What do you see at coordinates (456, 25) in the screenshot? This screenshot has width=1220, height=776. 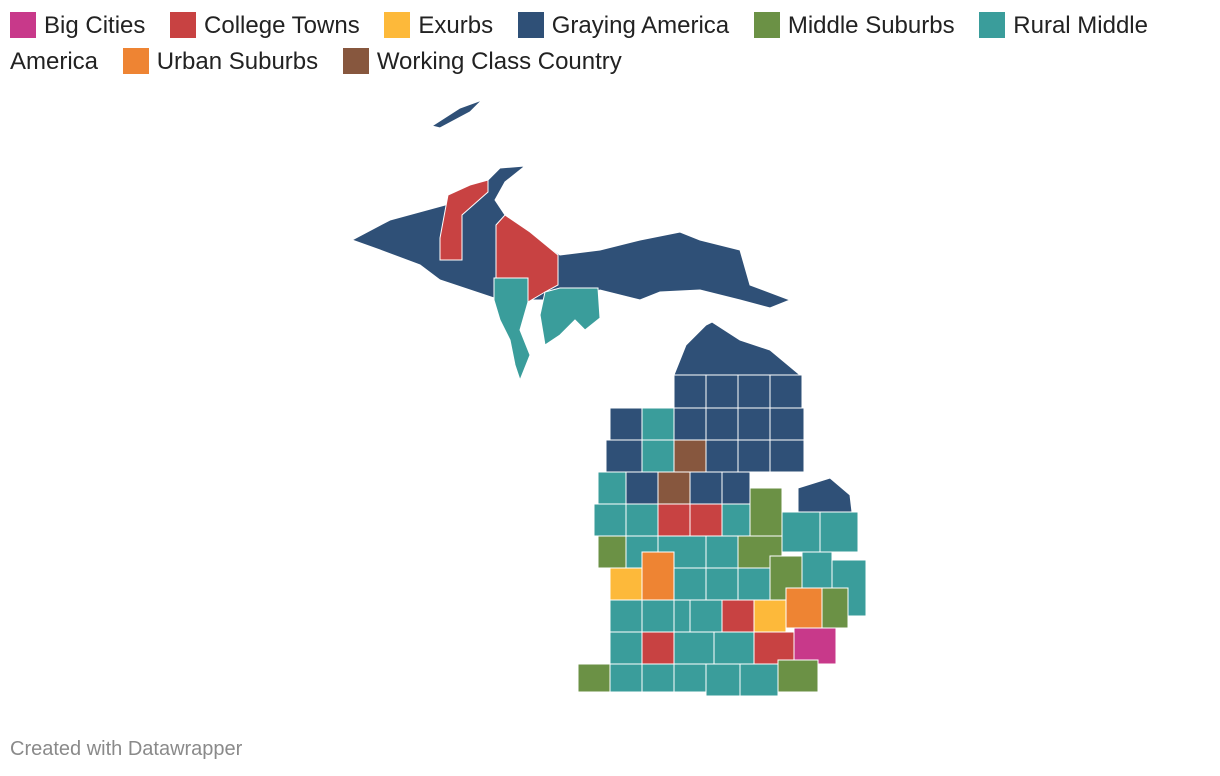 I see `legend-label: Exurbs` at bounding box center [456, 25].